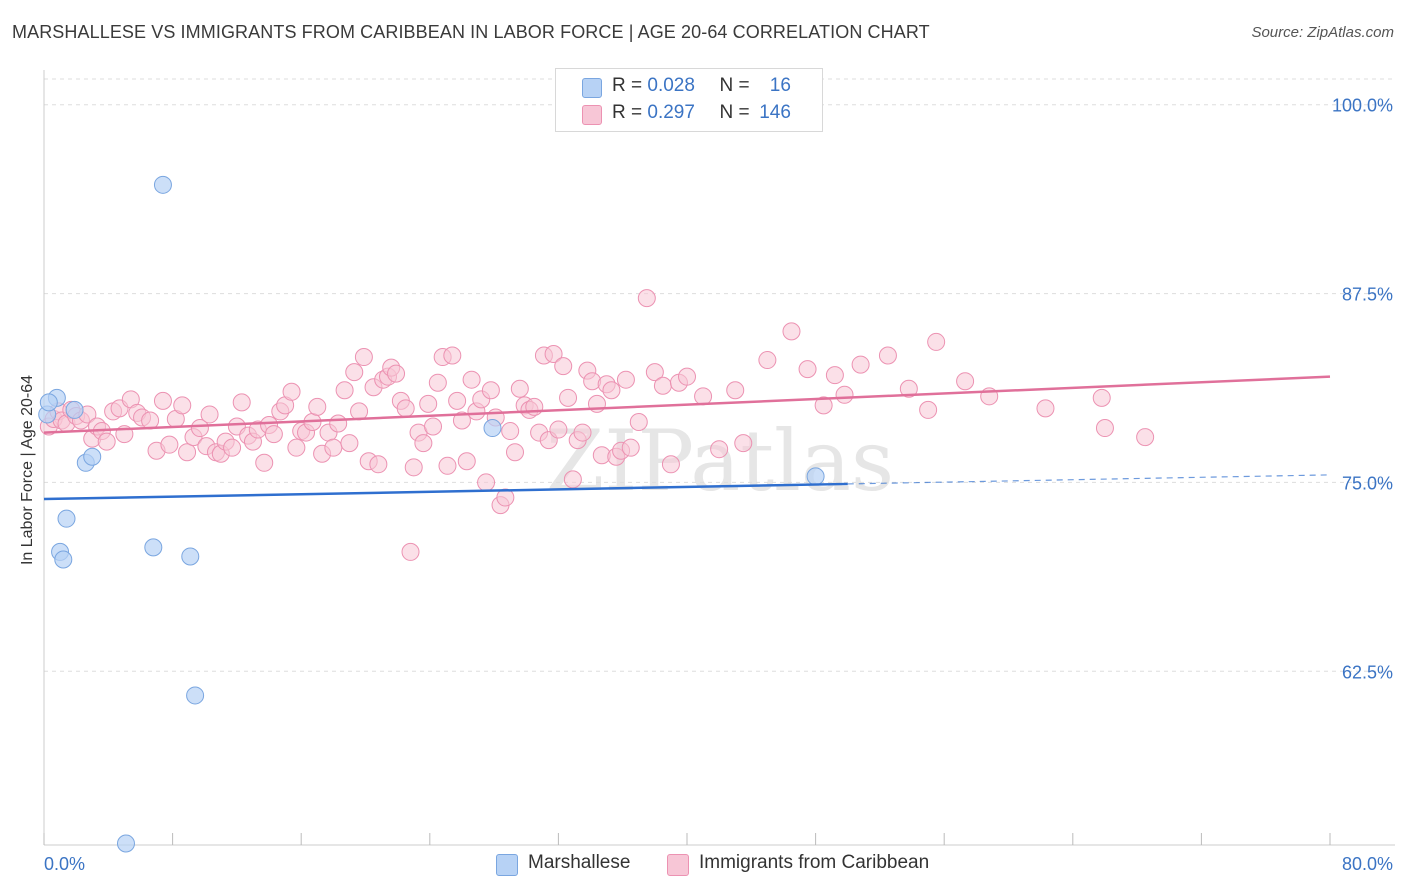  I want to click on caribbean-trend-line, so click(687, 404).